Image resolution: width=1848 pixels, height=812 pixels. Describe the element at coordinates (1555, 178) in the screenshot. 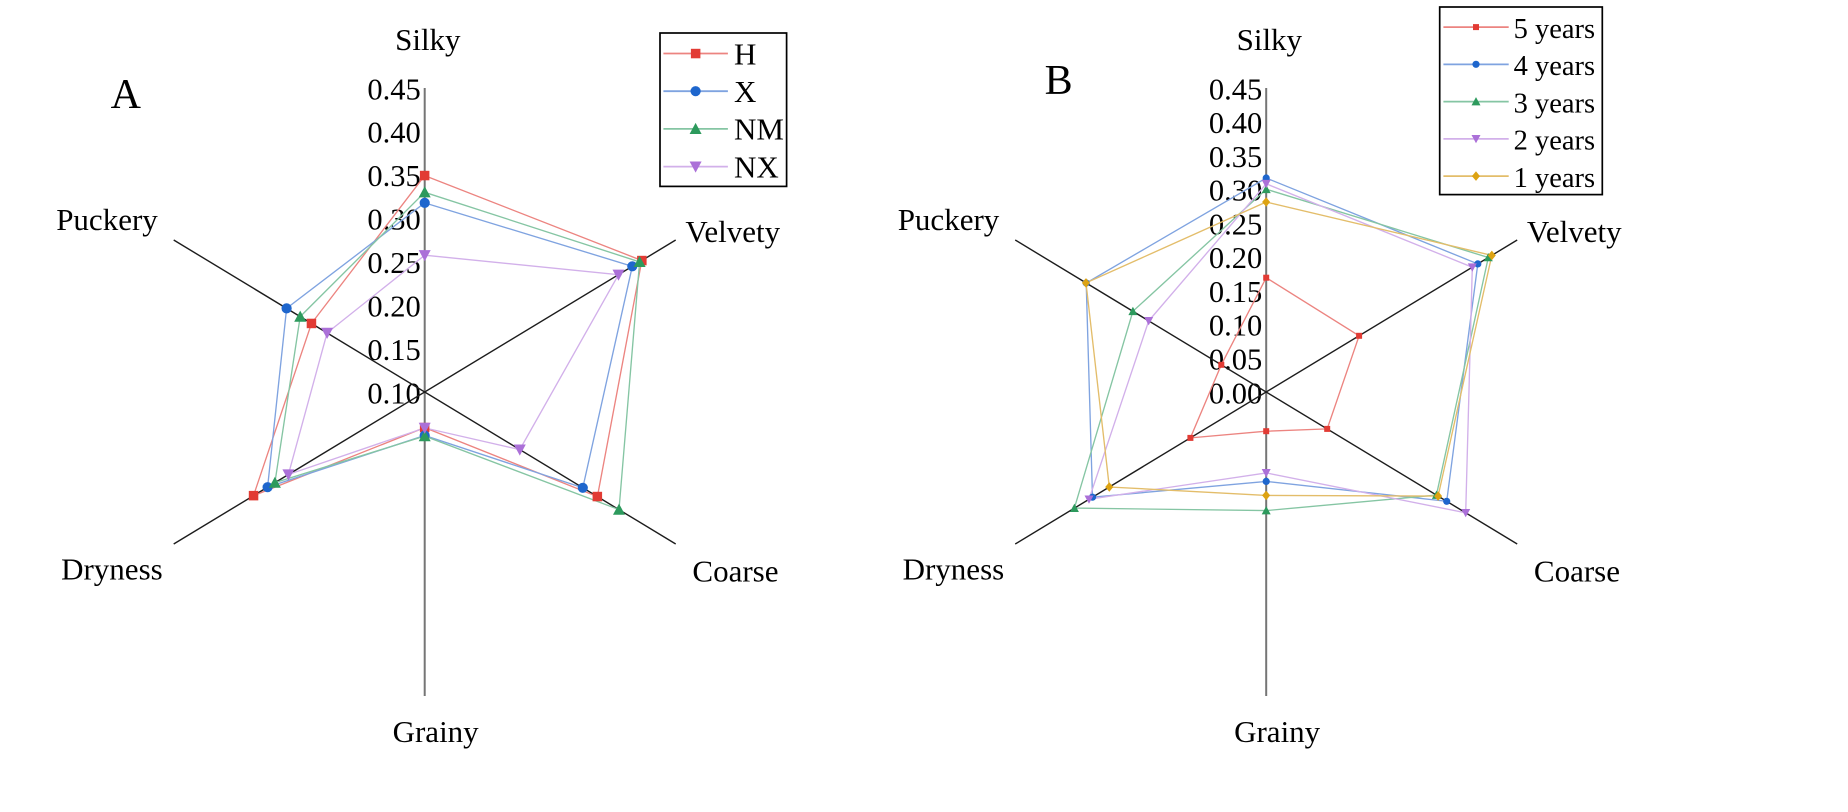

I see `svg-text: 1 years` at that location.